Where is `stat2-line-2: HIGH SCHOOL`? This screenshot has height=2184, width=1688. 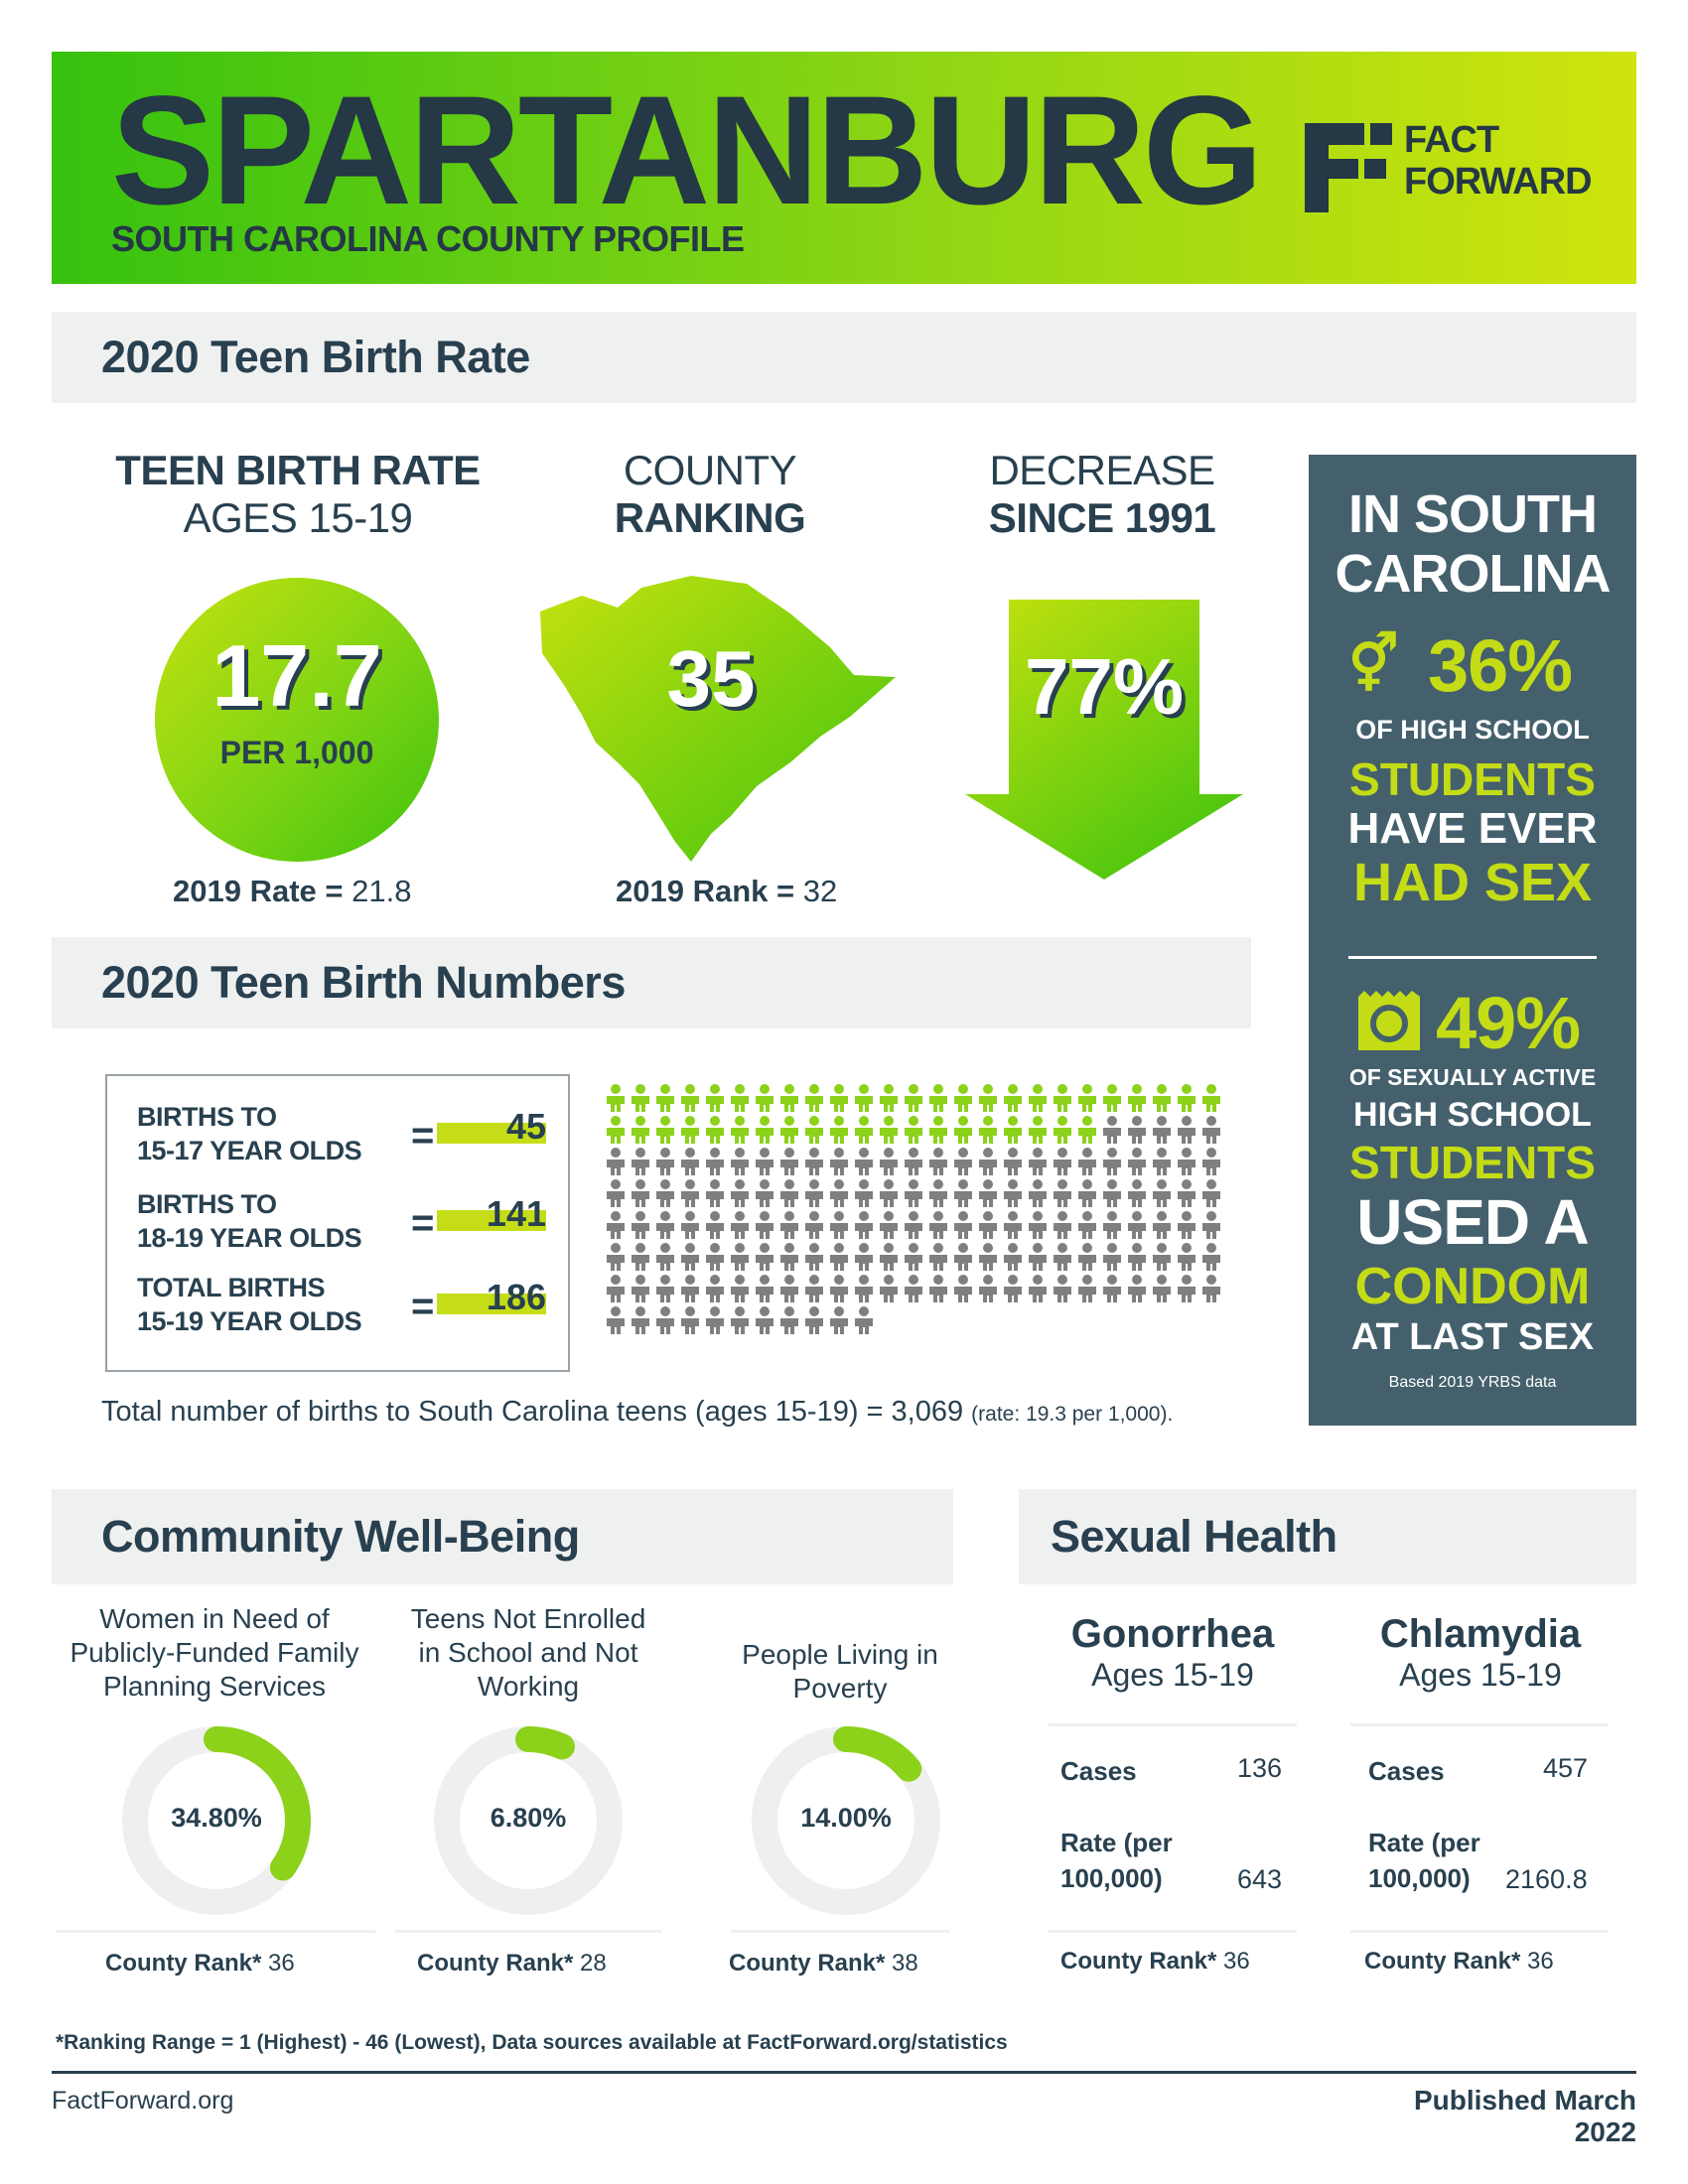 stat2-line-2: HIGH SCHOOL is located at coordinates (1472, 1115).